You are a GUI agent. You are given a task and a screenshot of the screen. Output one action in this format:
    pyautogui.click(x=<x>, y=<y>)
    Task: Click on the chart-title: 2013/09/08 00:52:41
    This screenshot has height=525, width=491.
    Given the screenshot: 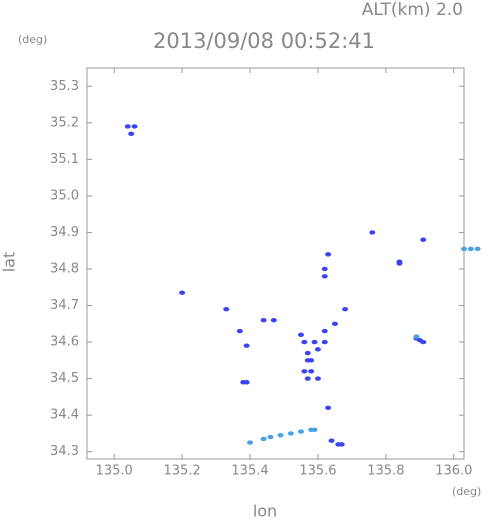 What is the action you would take?
    pyautogui.click(x=264, y=41)
    